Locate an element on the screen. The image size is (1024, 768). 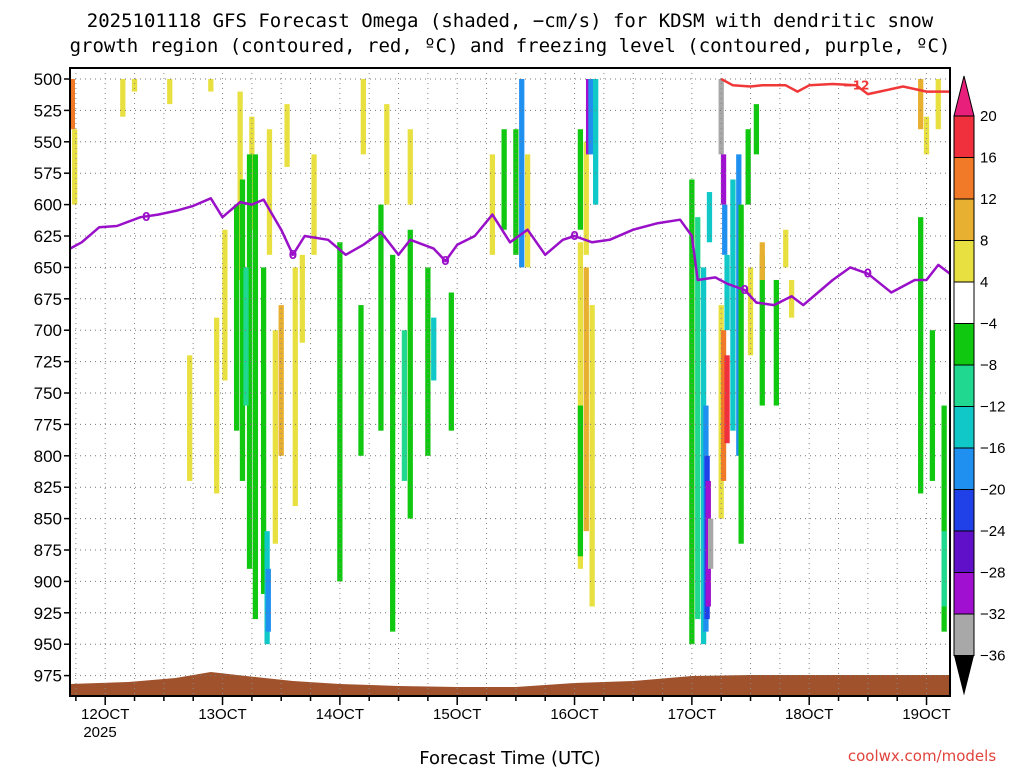
colorbar-label: −16 is located at coordinates (992, 448).